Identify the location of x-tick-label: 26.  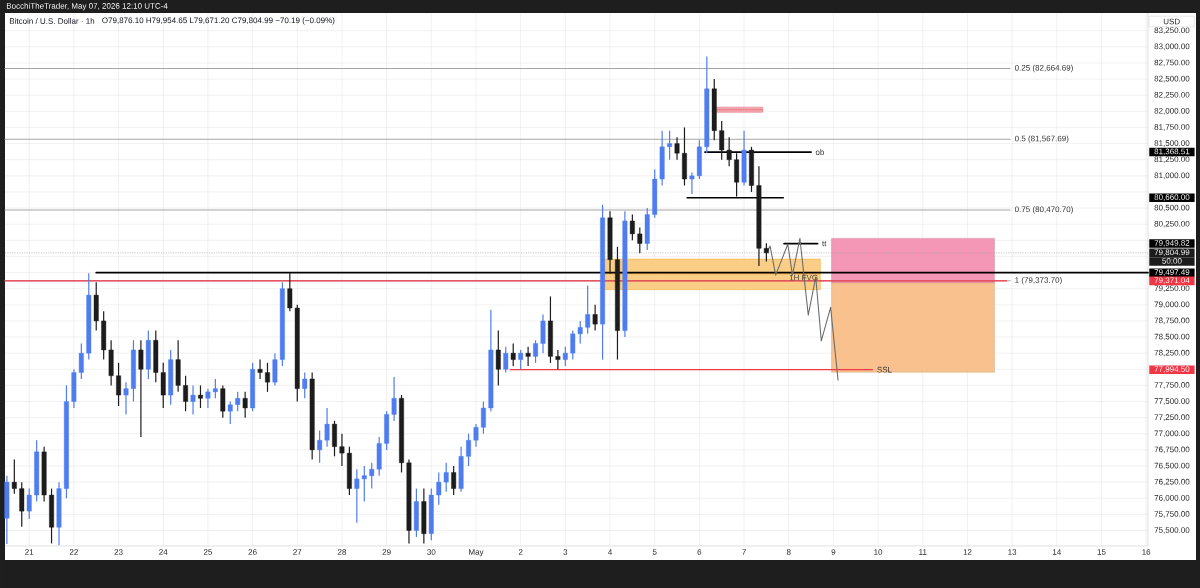
(252, 552).